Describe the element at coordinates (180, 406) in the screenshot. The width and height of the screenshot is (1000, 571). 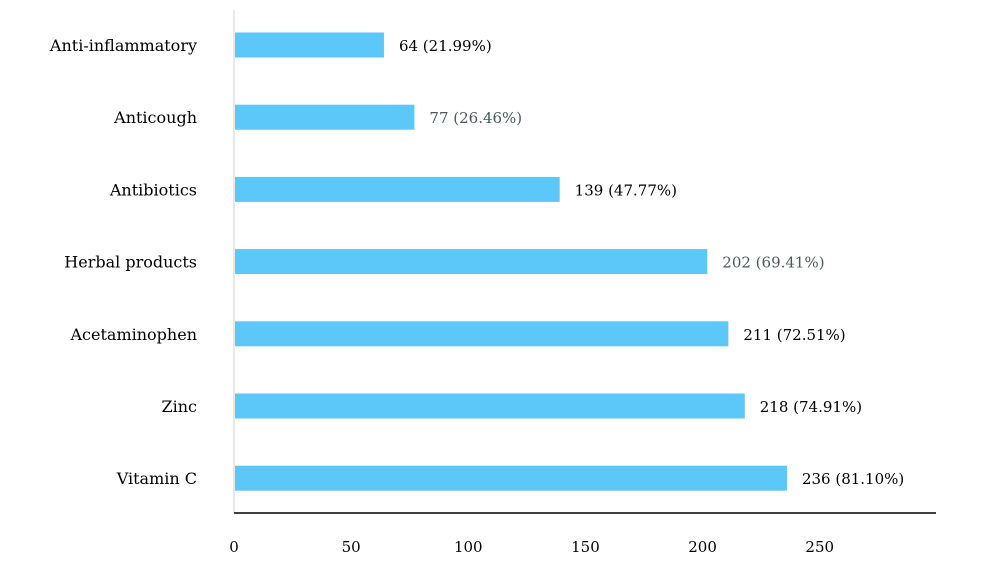
I see `category-label: Zinc` at that location.